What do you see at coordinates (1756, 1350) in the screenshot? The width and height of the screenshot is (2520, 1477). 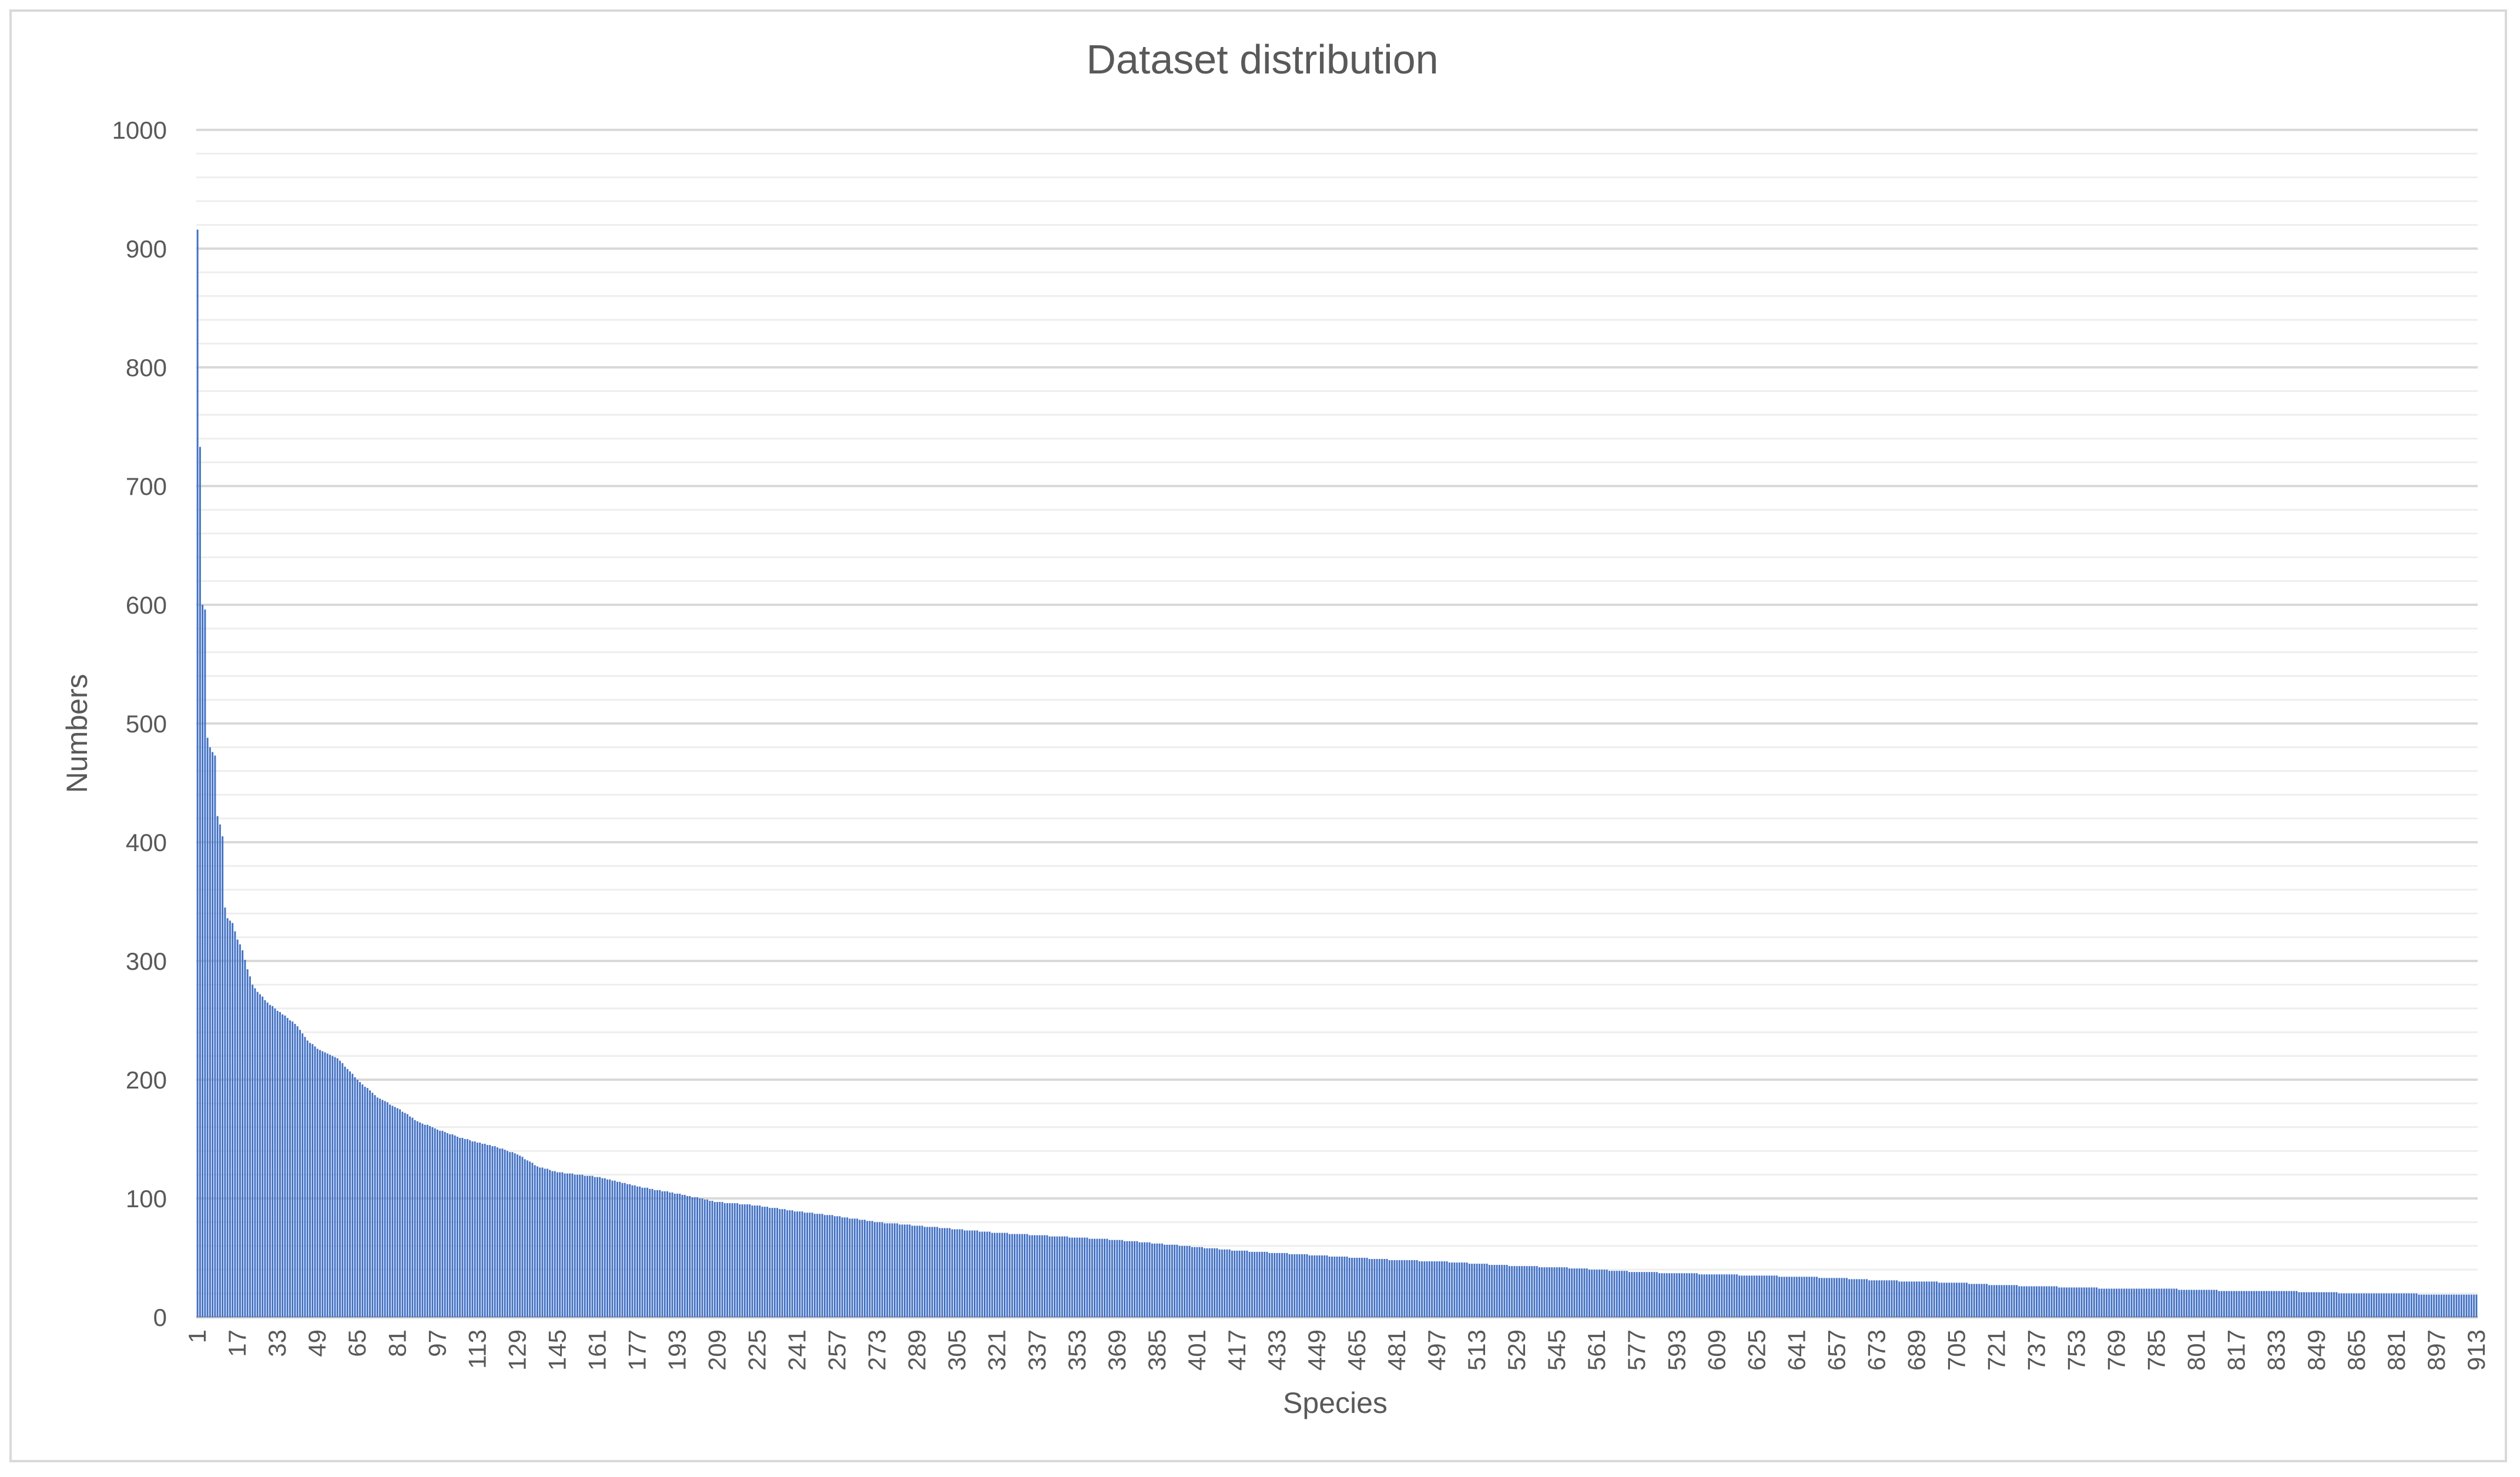 I see `x-tick-label: 625` at bounding box center [1756, 1350].